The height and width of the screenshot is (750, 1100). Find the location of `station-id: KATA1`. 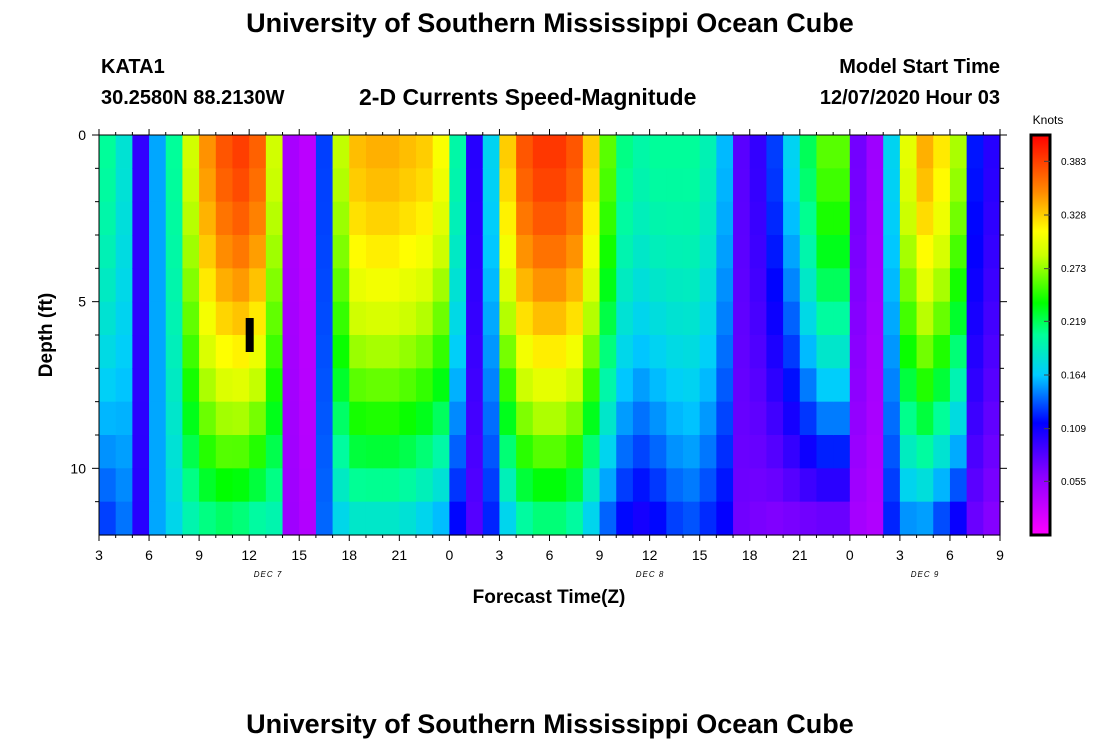

station-id: KATA1 is located at coordinates (133, 67).